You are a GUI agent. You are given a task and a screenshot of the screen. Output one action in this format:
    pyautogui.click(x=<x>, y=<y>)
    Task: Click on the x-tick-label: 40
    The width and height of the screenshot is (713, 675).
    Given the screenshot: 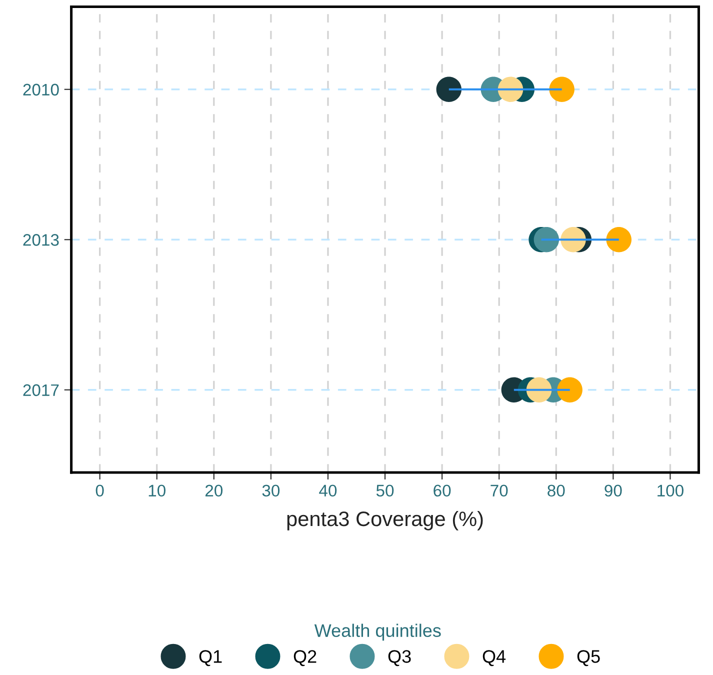 What is the action you would take?
    pyautogui.click(x=328, y=490)
    